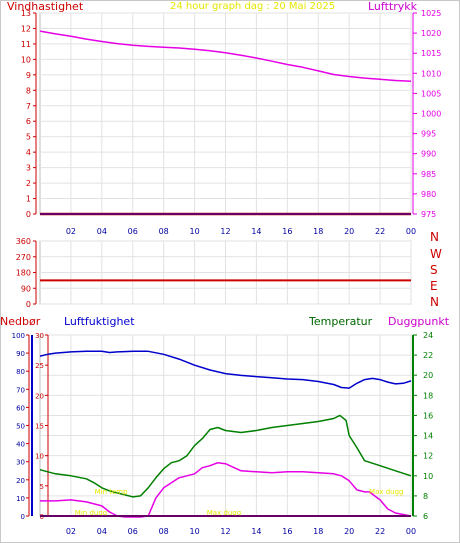 This screenshot has height=543, width=460. I want to click on direction-tick-270: 270, so click(23, 257).